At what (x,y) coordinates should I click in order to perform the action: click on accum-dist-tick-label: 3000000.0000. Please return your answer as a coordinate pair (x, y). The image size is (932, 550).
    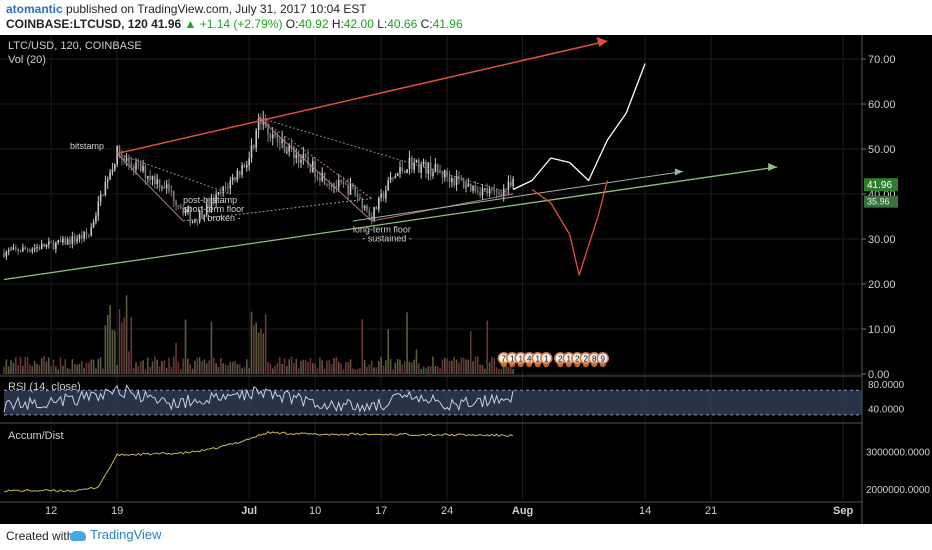
    Looking at the image, I should click on (898, 452).